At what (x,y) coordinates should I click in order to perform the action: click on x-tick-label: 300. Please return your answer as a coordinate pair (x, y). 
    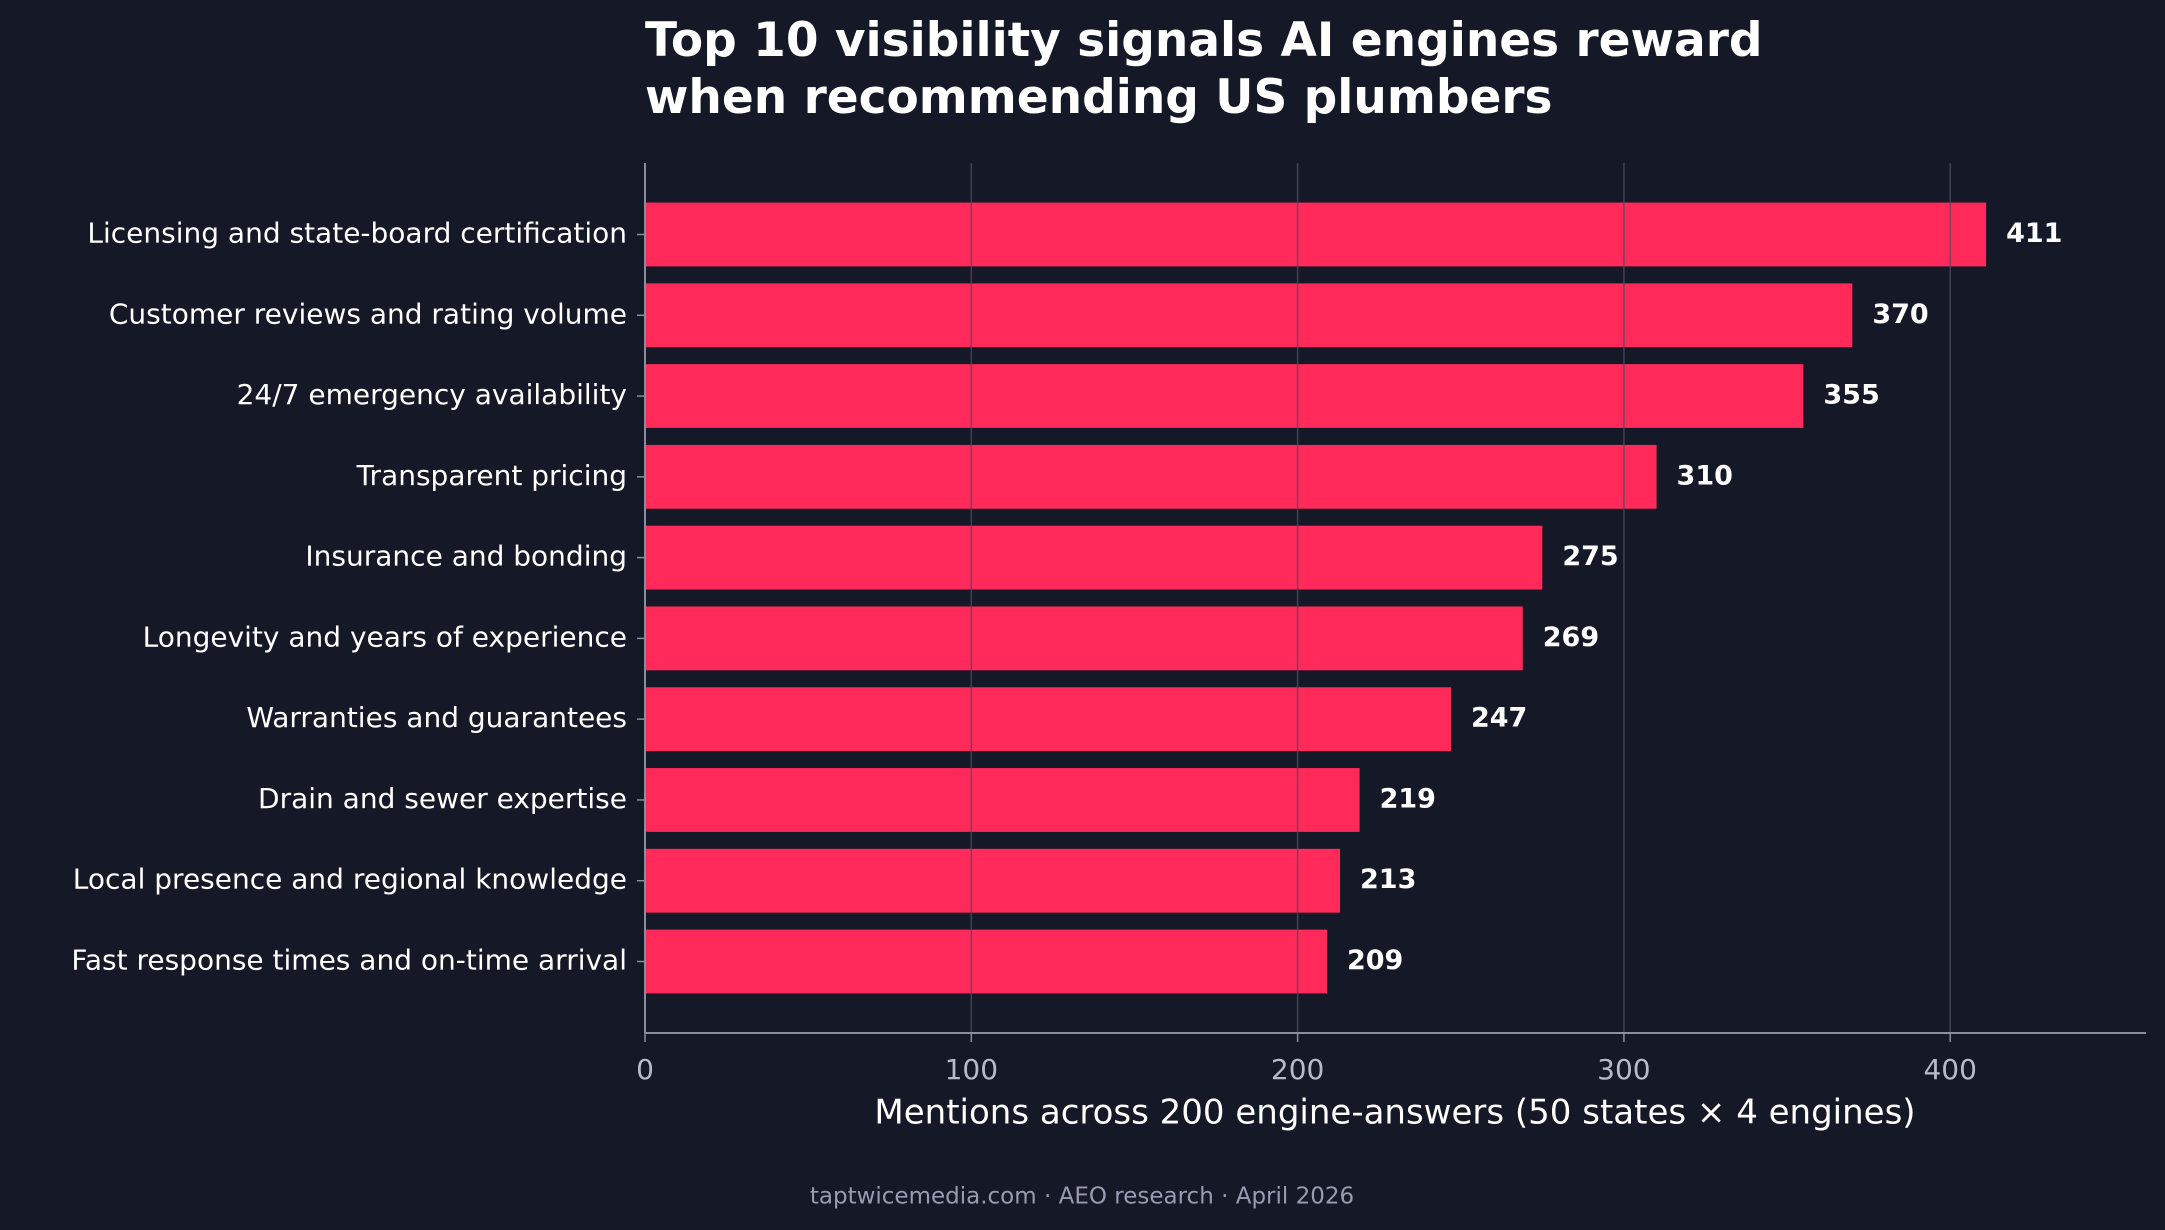
    Looking at the image, I should click on (1623, 1069).